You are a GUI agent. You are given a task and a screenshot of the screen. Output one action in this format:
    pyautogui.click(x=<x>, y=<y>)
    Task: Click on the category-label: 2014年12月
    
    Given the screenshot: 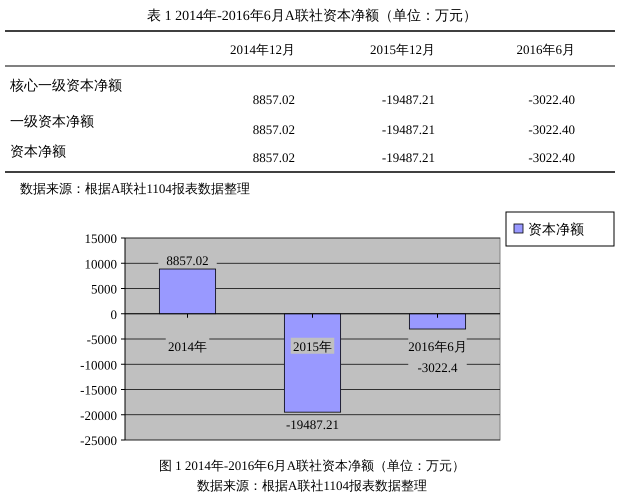 What is the action you would take?
    pyautogui.click(x=262, y=49)
    